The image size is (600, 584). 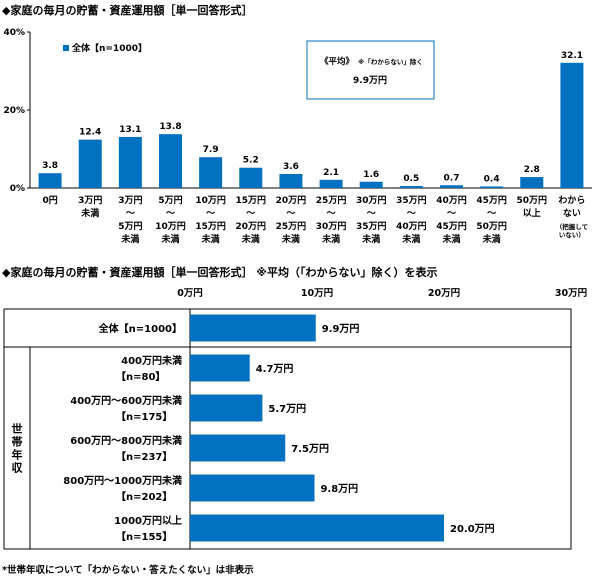 I want to click on bar-value-label: 0.4, so click(x=492, y=179).